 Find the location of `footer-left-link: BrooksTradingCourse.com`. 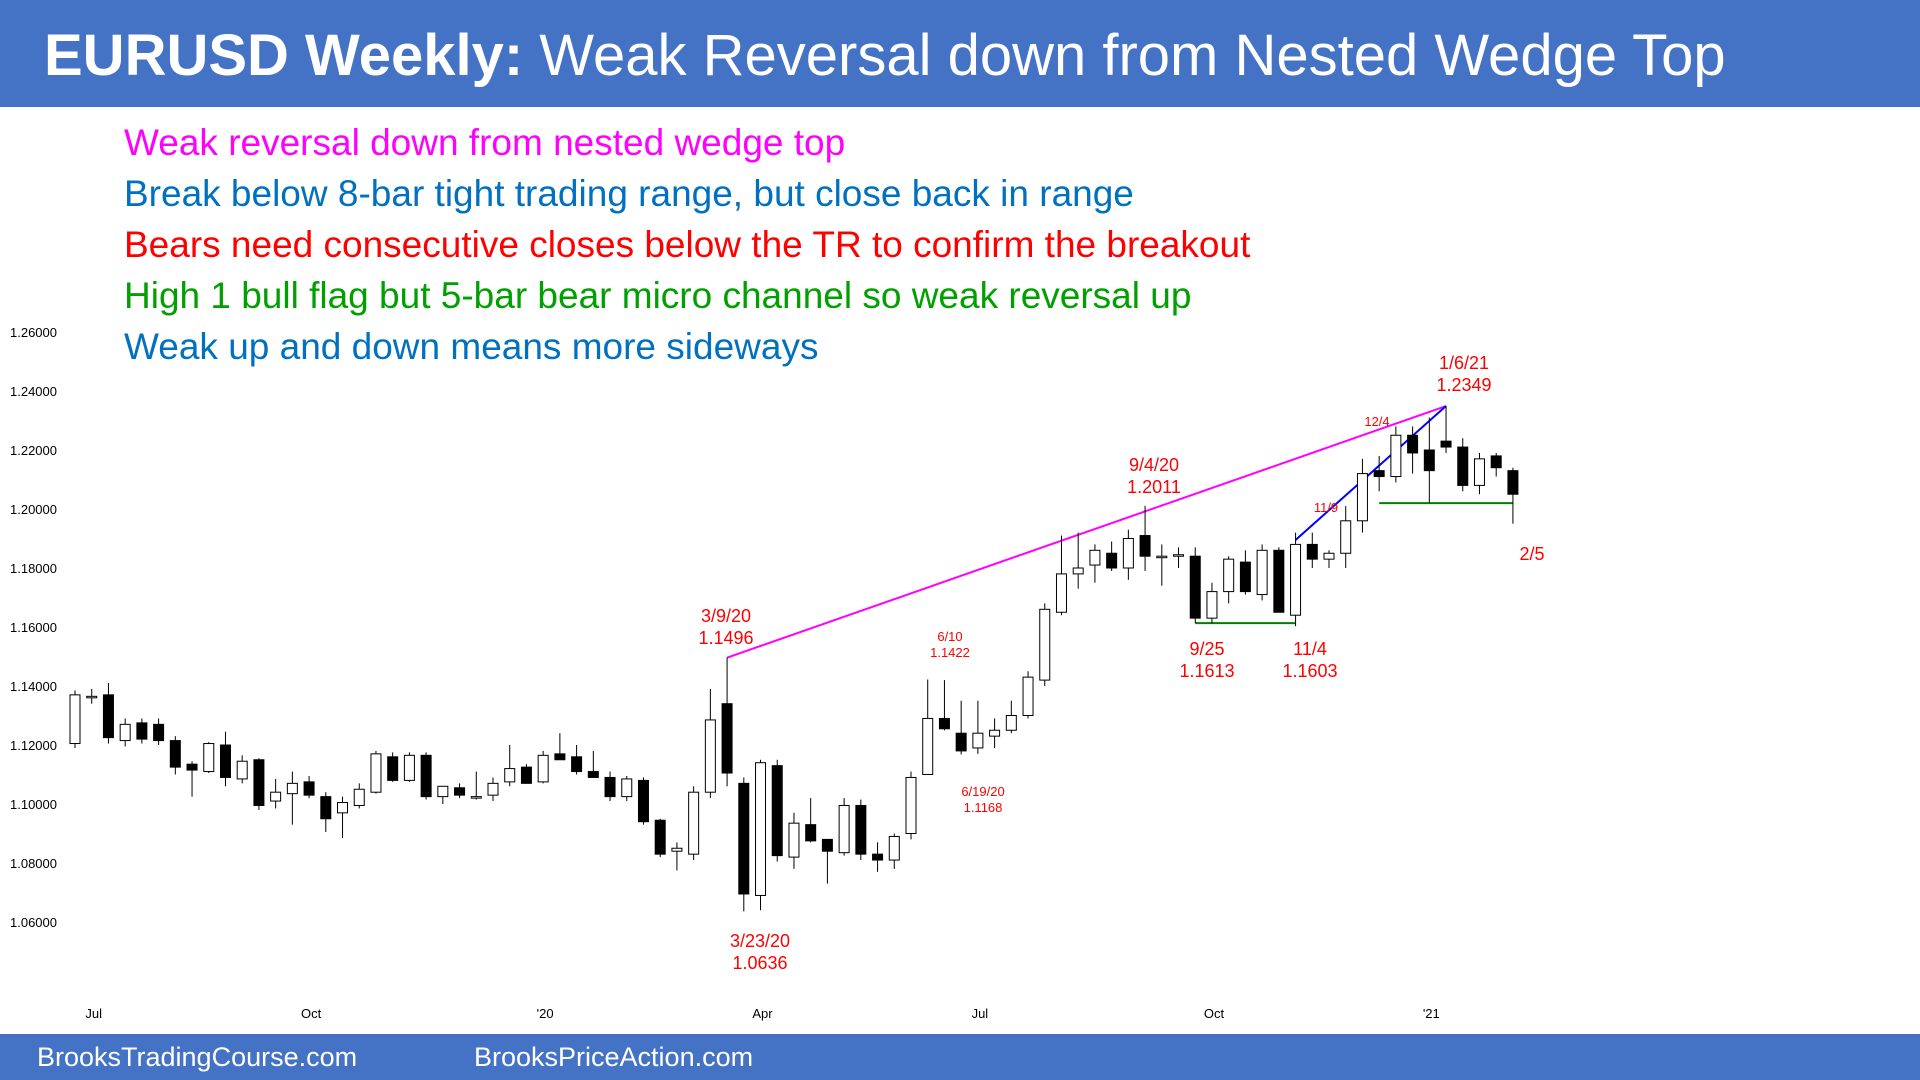

footer-left-link: BrooksTradingCourse.com is located at coordinates (197, 1057).